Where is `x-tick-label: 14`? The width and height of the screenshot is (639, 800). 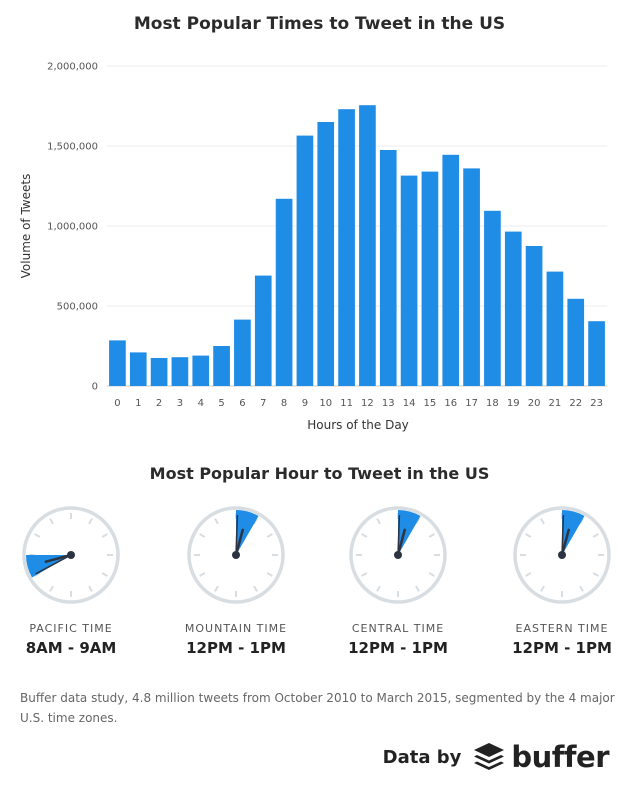 x-tick-label: 14 is located at coordinates (409, 403).